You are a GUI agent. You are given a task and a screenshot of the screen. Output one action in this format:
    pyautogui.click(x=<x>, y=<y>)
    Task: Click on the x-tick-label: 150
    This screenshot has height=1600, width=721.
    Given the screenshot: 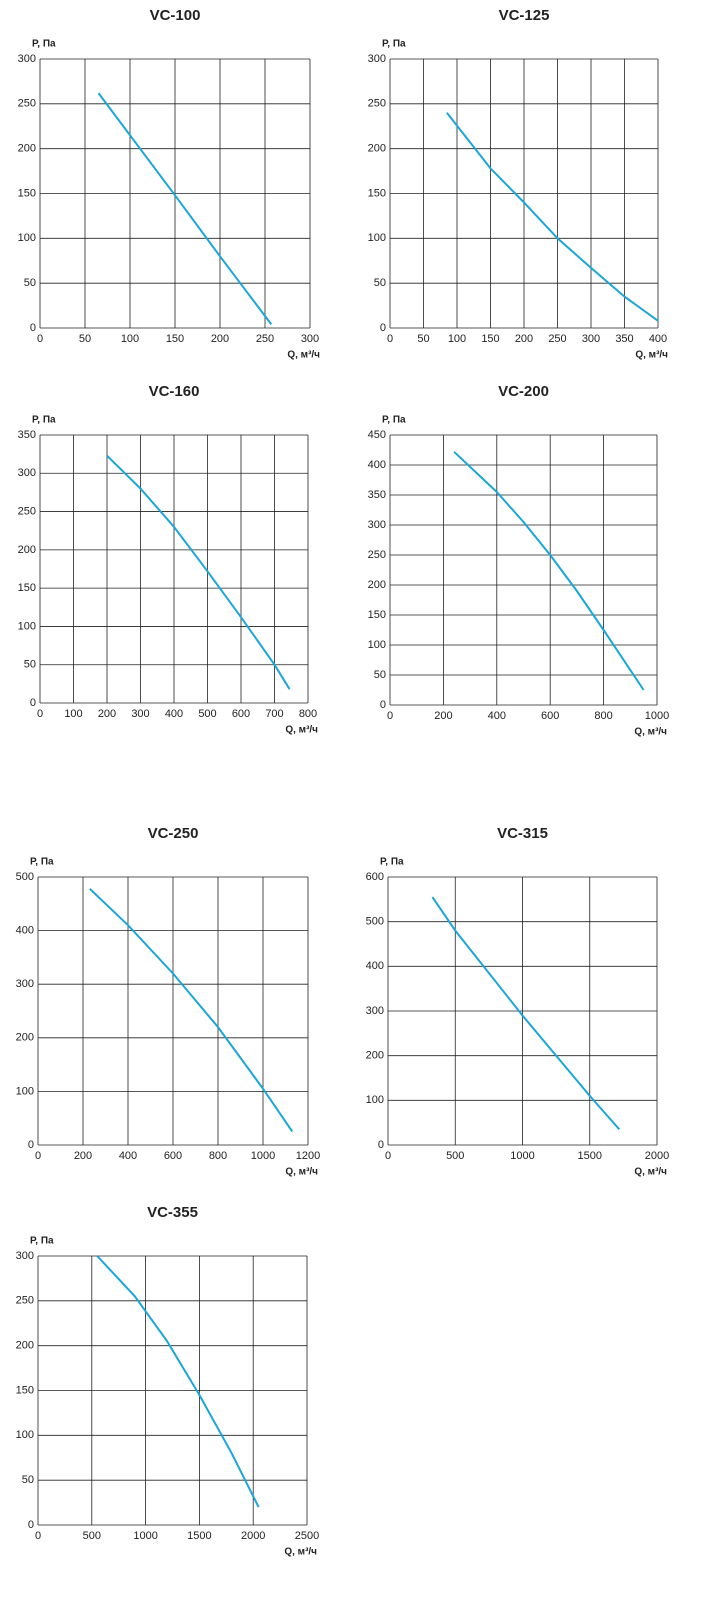 What is the action you would take?
    pyautogui.click(x=175, y=339)
    